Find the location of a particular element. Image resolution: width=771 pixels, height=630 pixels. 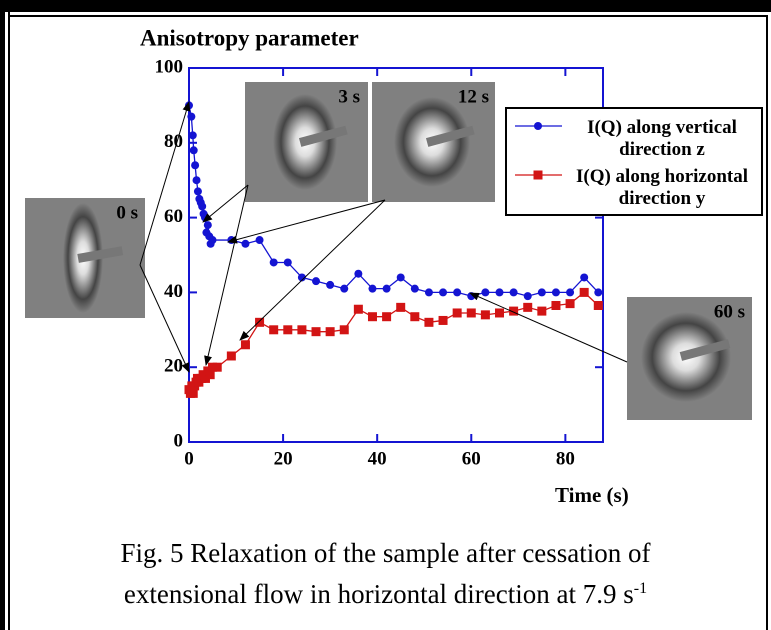

y-tick-label: 100 is located at coordinates (169, 66).